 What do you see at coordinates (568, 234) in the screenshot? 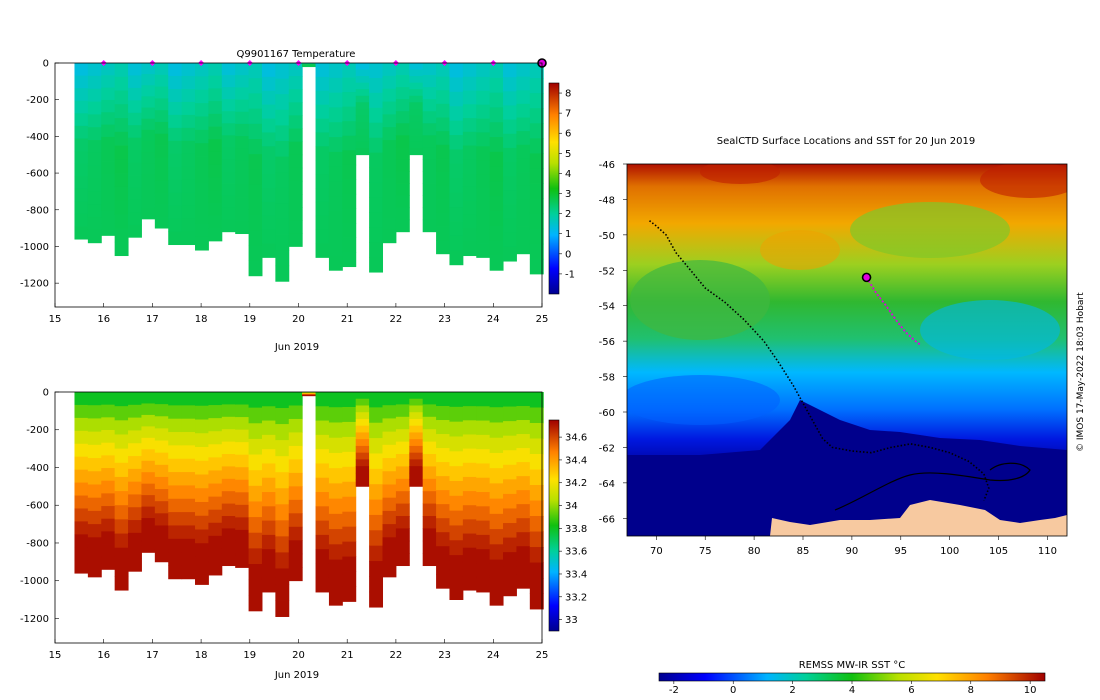
I see `temperature-colorbar-tick: 1` at bounding box center [568, 234].